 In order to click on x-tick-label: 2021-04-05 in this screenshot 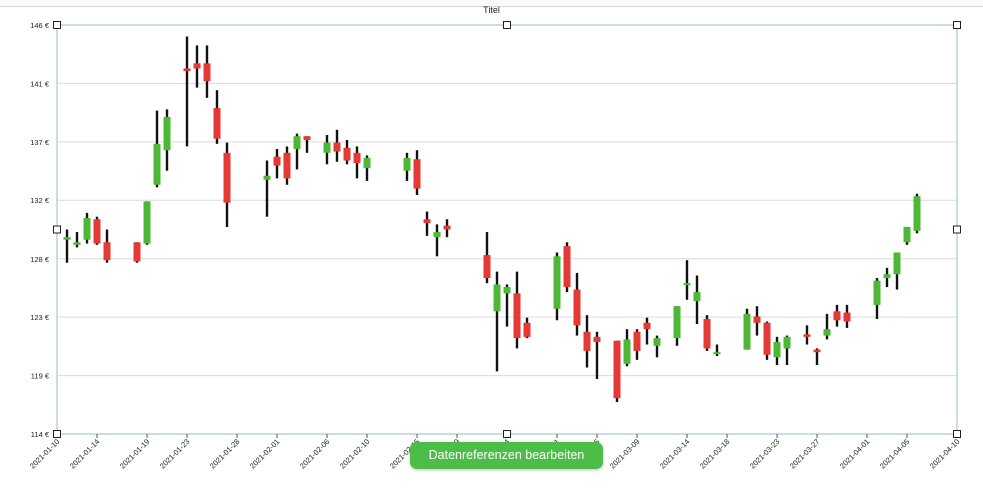, I will do `click(894, 453)`.